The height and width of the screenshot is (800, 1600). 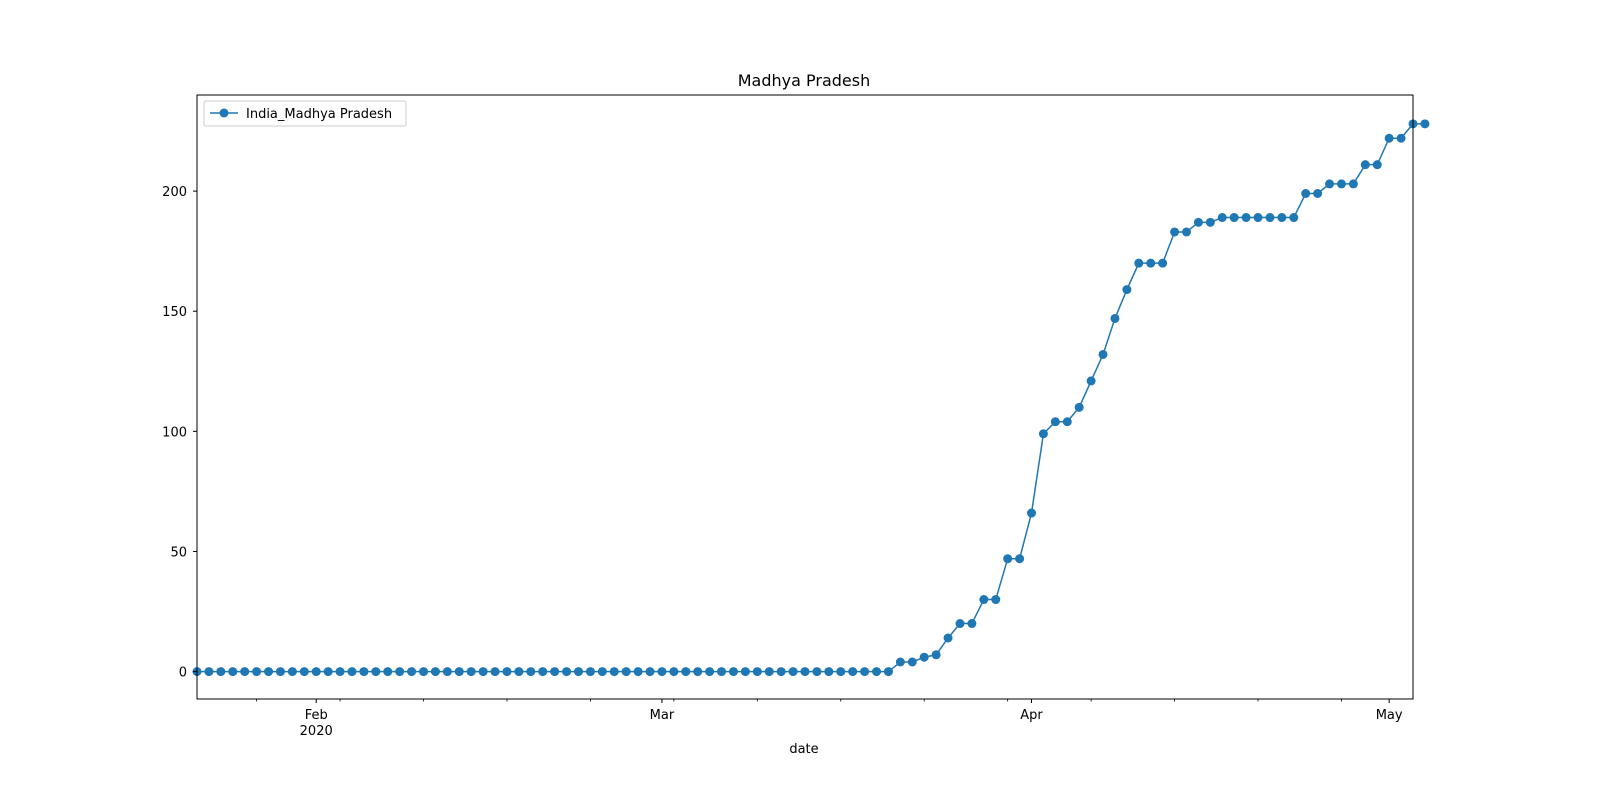 What do you see at coordinates (804, 80) in the screenshot?
I see `chart-title: Madhya Pradesh` at bounding box center [804, 80].